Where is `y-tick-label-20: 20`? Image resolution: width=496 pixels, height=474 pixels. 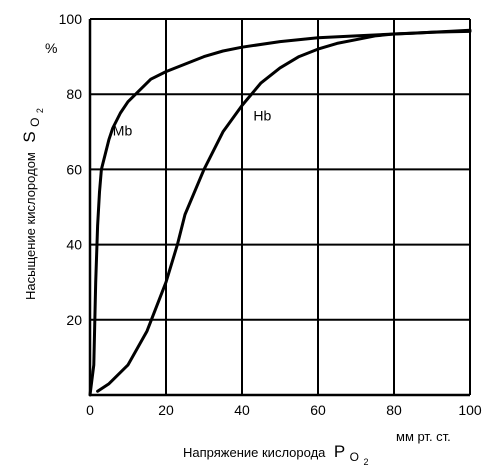
y-tick-label-20: 20 is located at coordinates (74, 320).